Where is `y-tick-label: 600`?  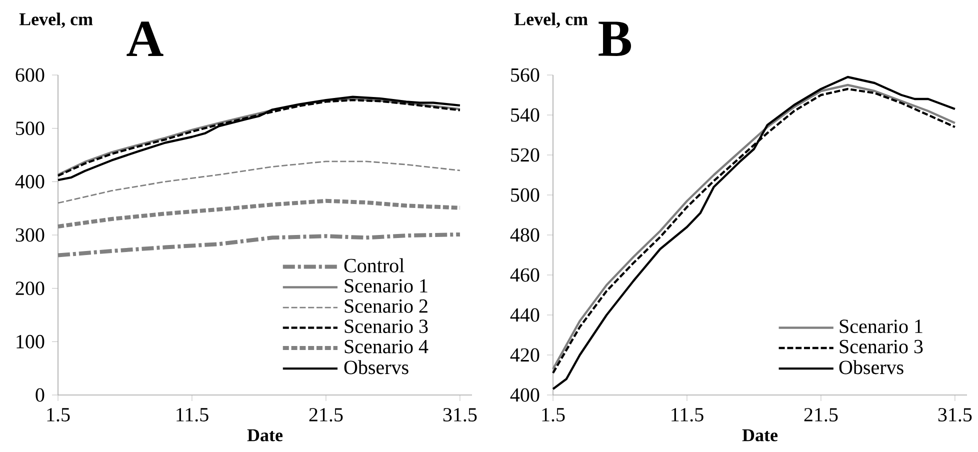
y-tick-label: 600 is located at coordinates (30, 75).